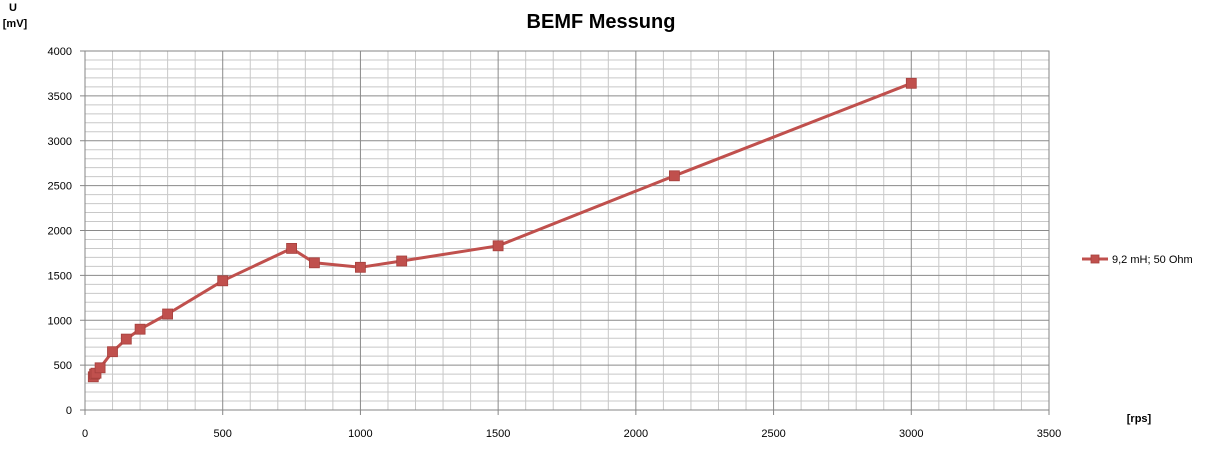  I want to click on y-tick-label: 0, so click(69, 411).